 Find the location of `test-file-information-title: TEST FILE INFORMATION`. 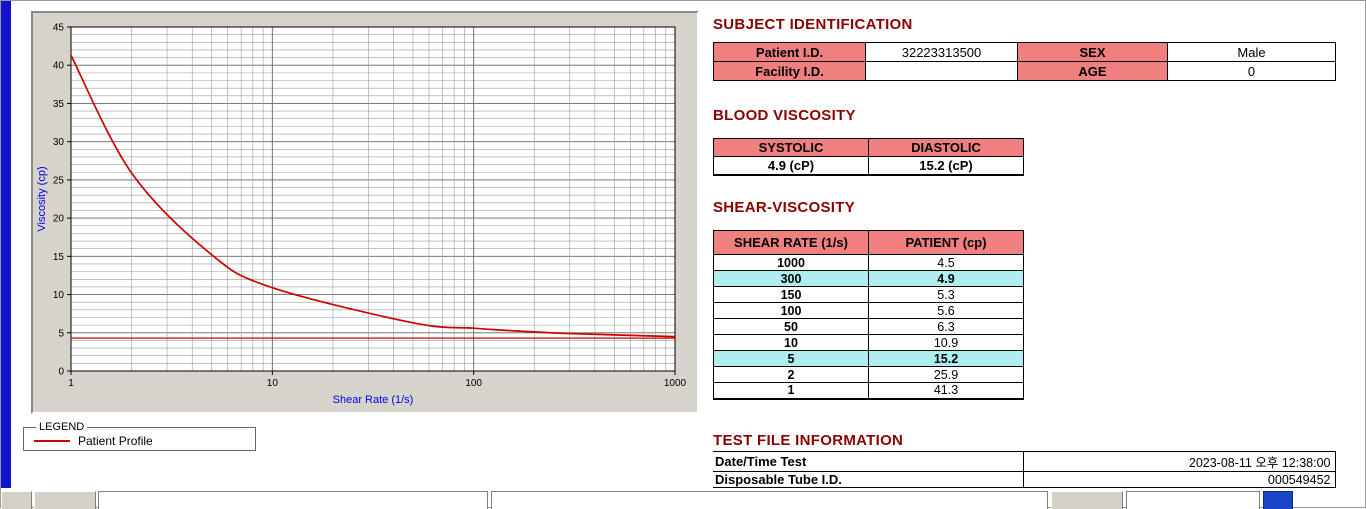

test-file-information-title: TEST FILE INFORMATION is located at coordinates (808, 440).